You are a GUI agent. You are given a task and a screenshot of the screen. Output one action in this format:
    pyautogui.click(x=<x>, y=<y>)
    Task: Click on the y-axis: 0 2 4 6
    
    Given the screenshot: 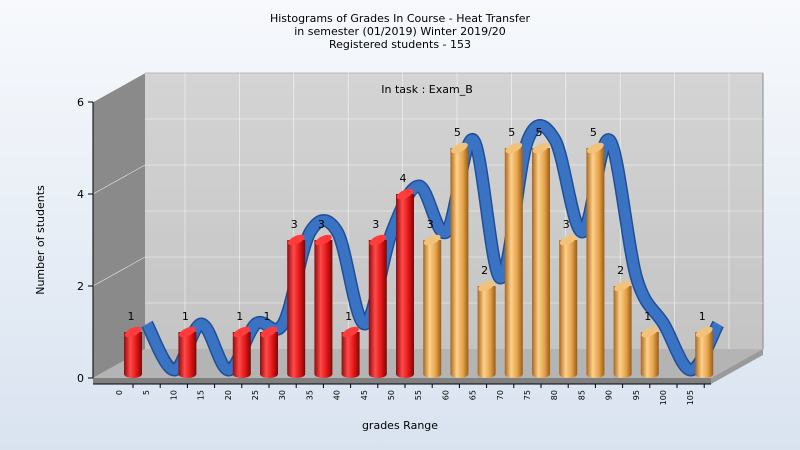 What is the action you would take?
    pyautogui.click(x=85, y=240)
    